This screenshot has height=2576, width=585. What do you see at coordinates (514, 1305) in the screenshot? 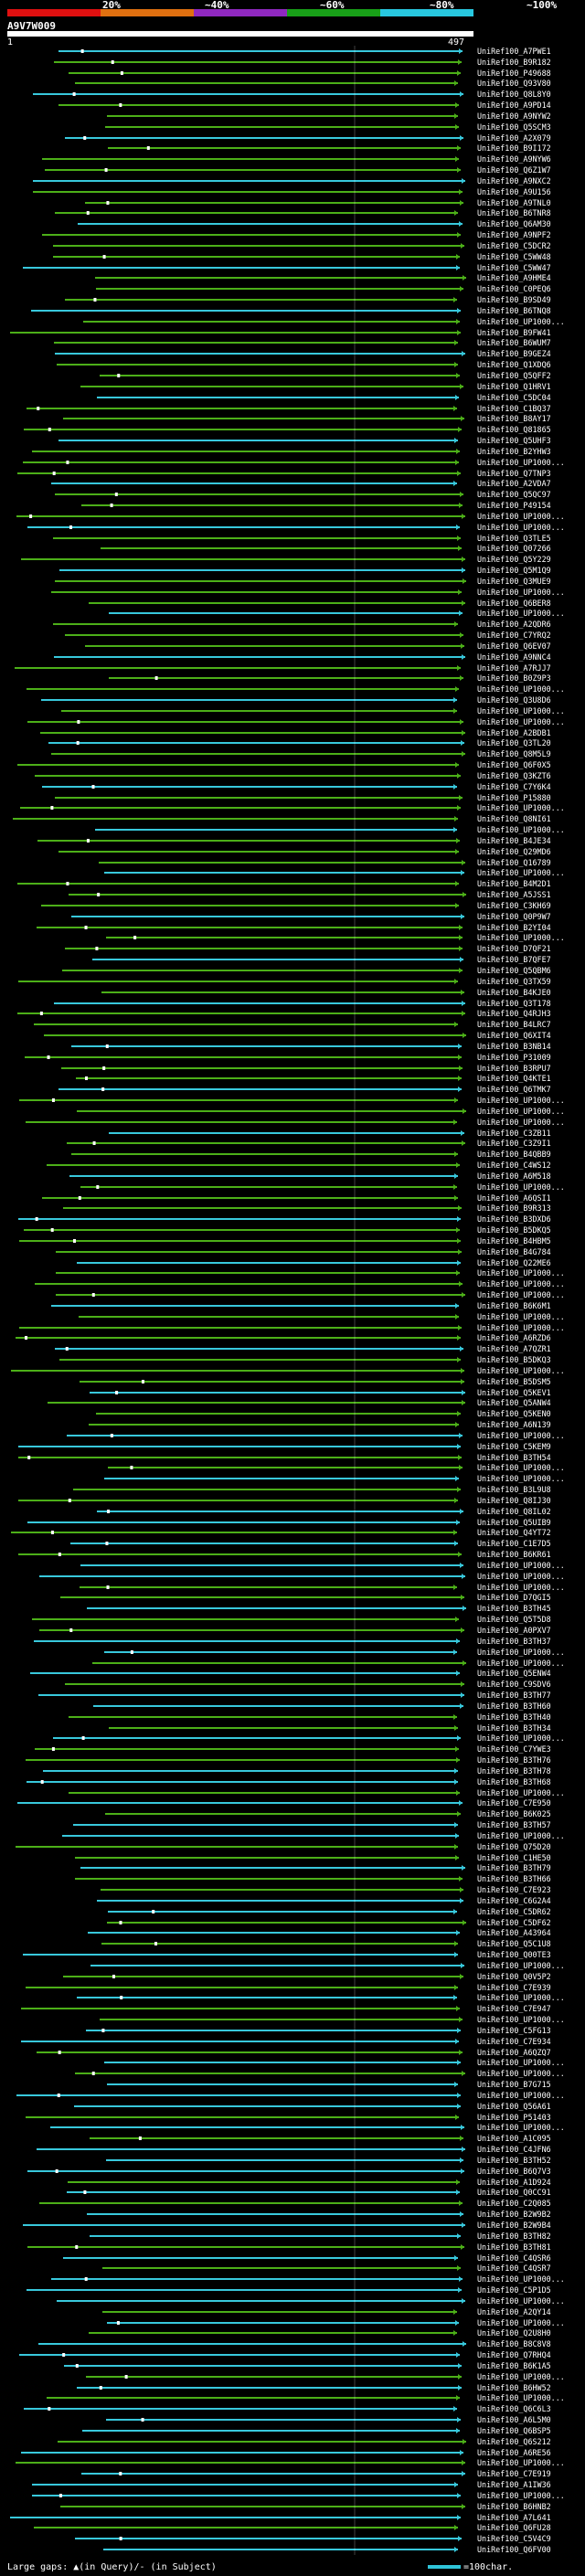
I see `hit-label: UniRef100_B6K6M1` at bounding box center [514, 1305].